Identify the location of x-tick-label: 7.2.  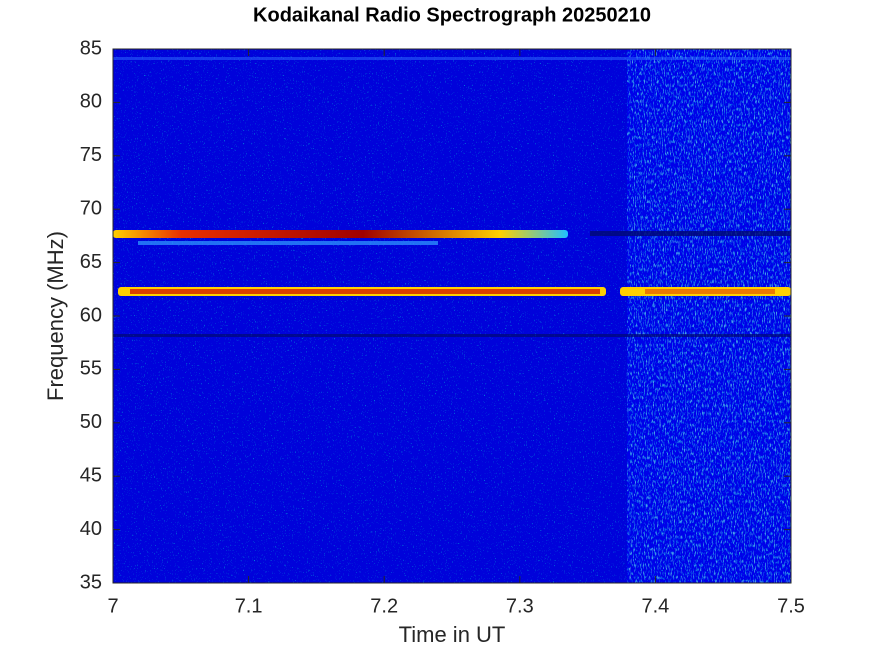
(384, 606).